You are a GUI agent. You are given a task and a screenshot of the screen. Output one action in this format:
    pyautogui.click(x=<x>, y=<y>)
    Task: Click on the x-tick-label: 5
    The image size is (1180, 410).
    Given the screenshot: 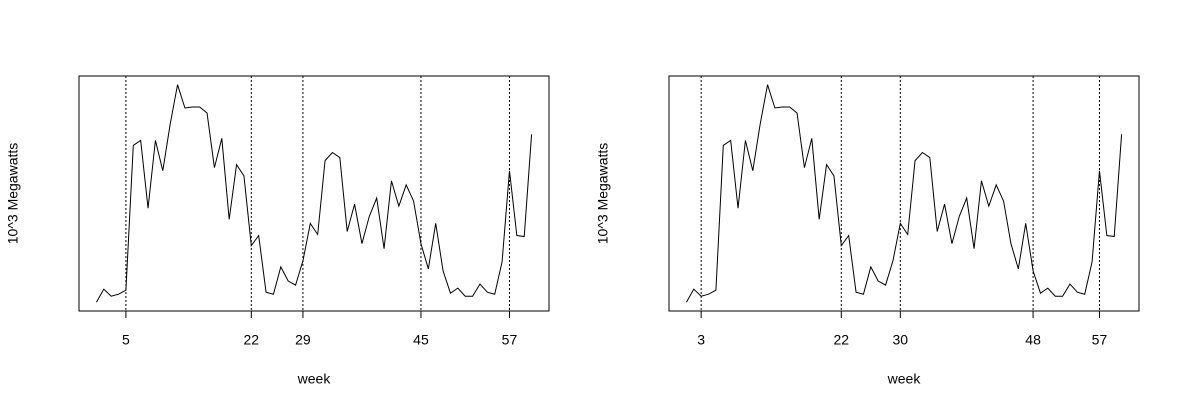 What is the action you would take?
    pyautogui.click(x=126, y=340)
    